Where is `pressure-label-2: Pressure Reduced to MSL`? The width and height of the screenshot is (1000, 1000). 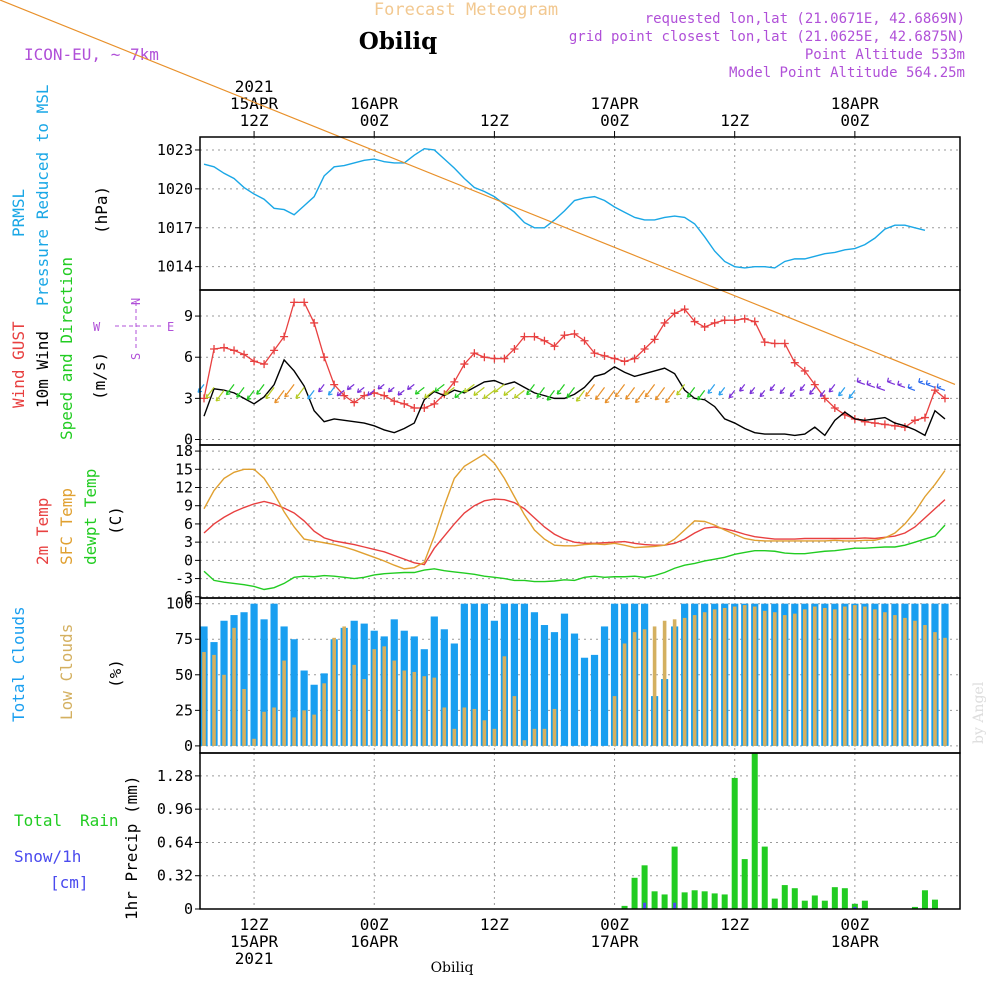
pressure-label-2: Pressure Reduced to MSL is located at coordinates (42, 195).